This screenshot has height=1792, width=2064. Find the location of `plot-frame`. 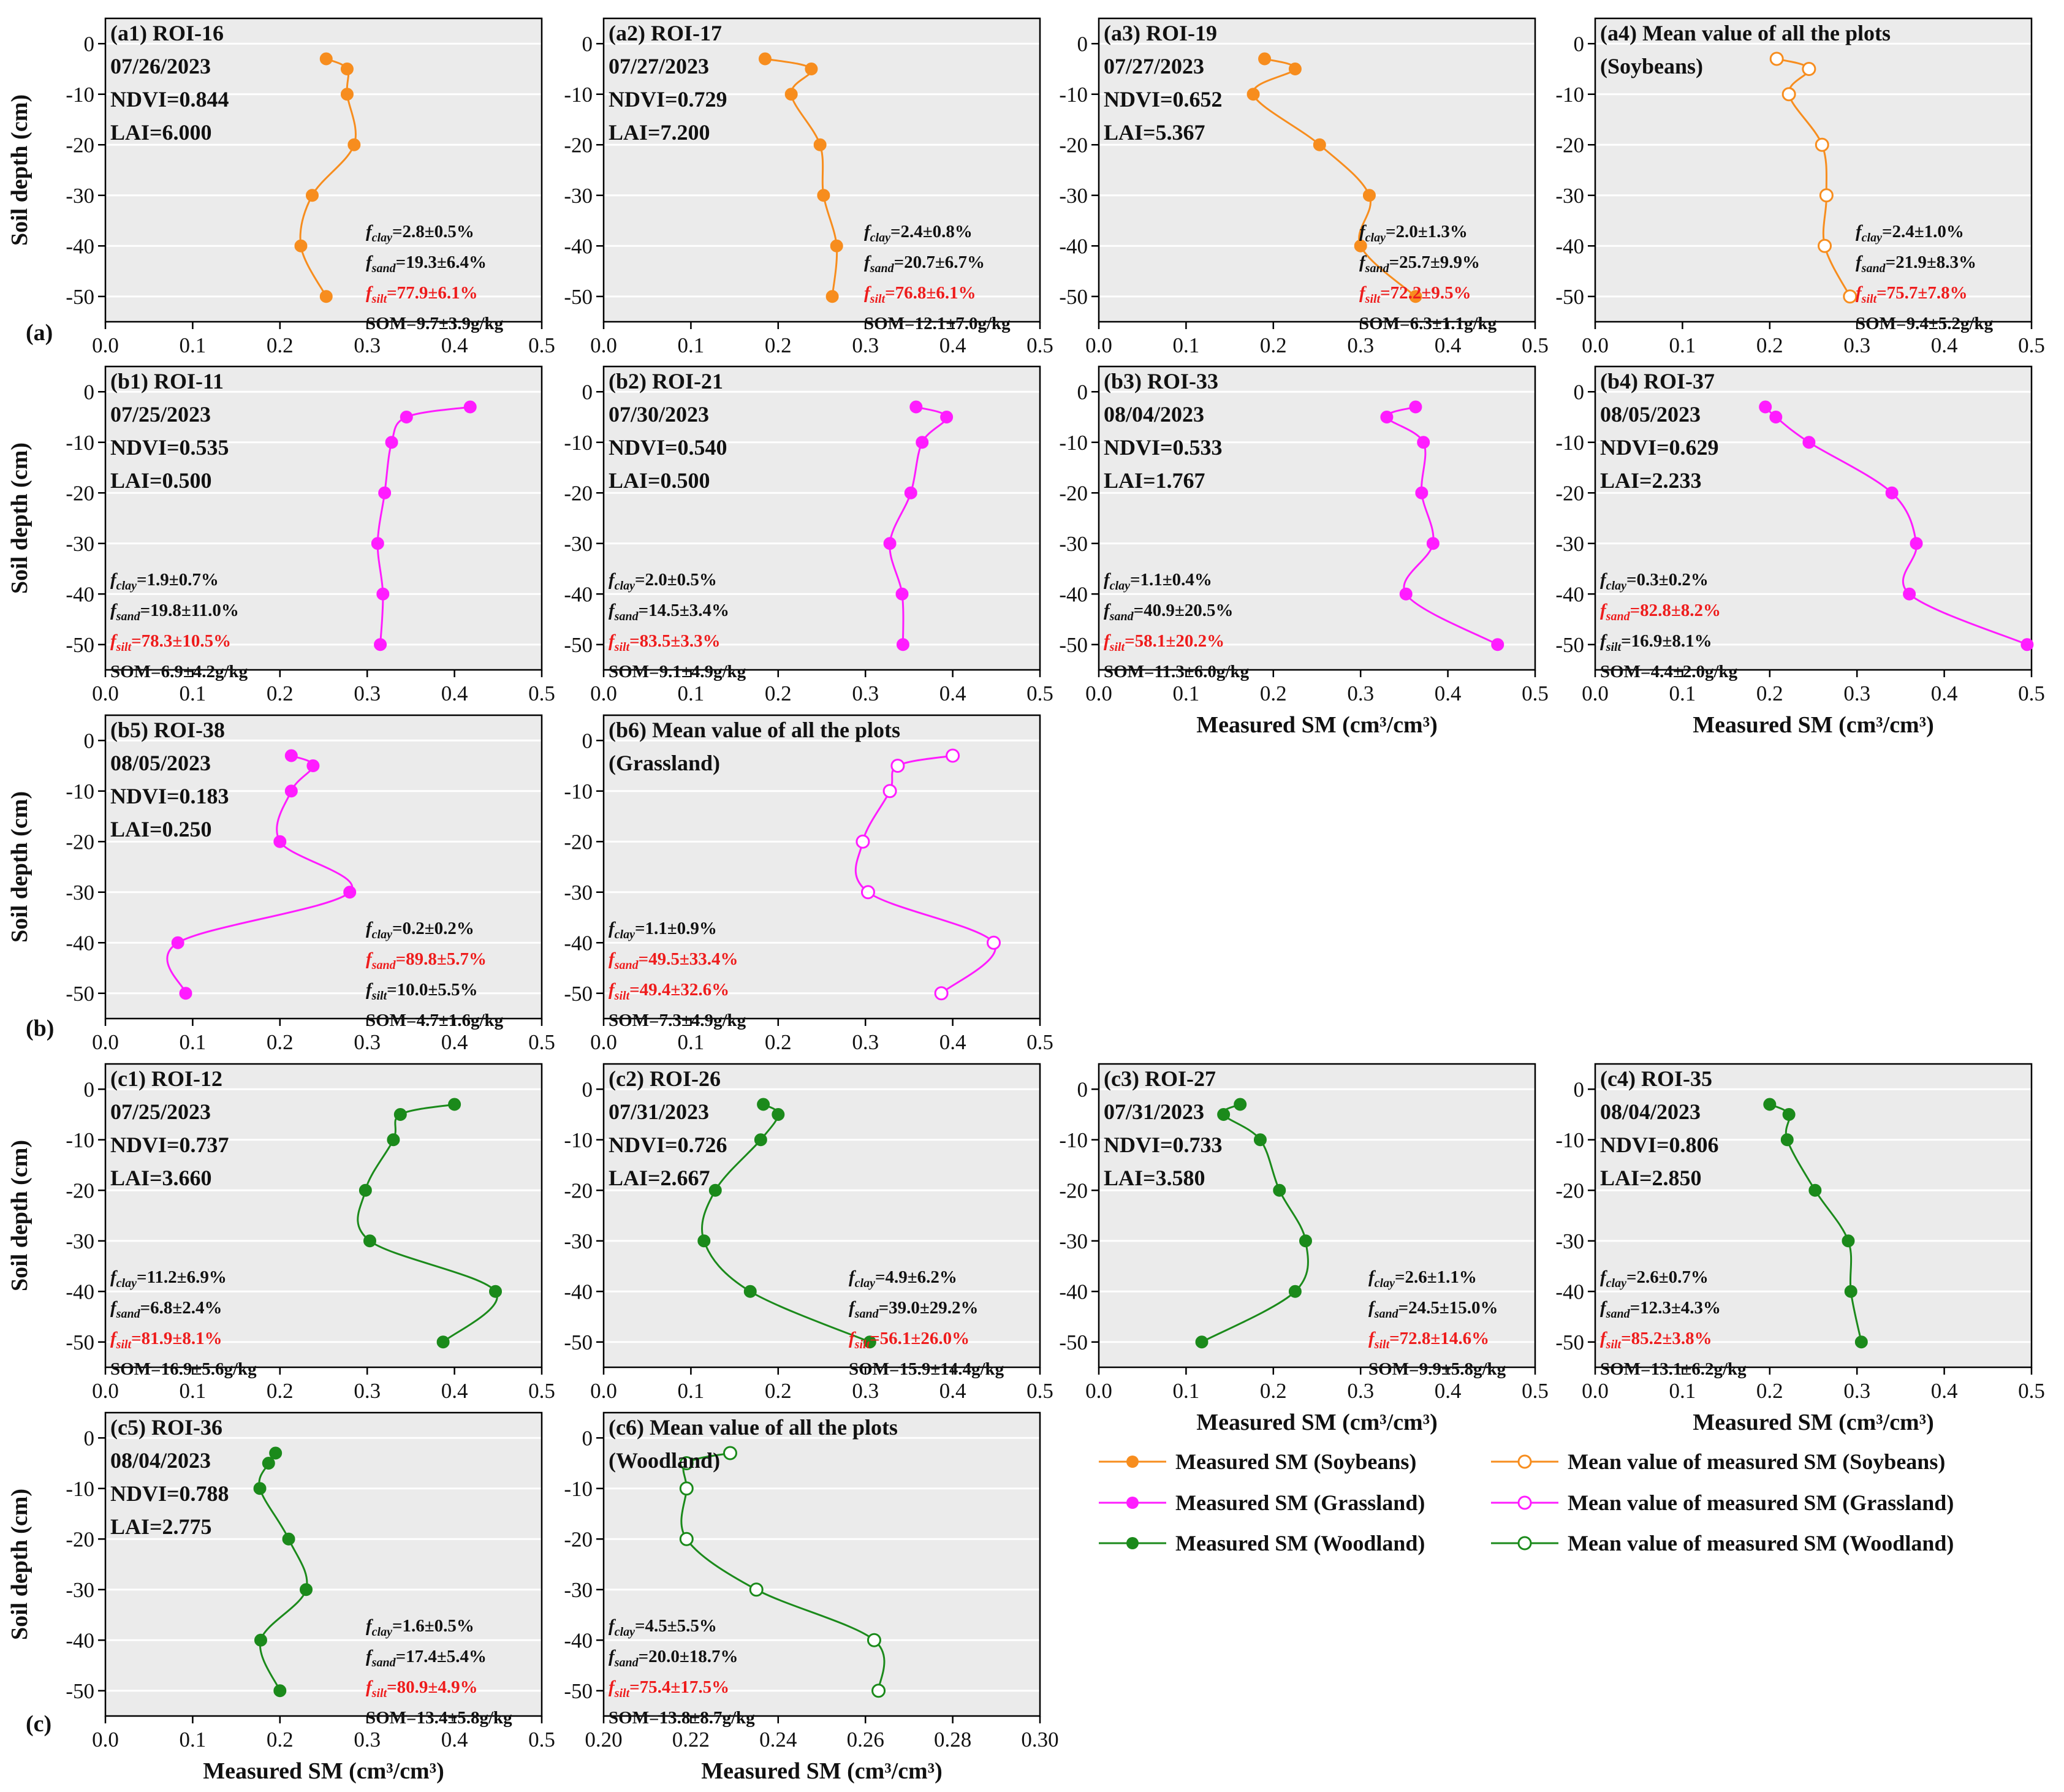

plot-frame is located at coordinates (323, 1216).